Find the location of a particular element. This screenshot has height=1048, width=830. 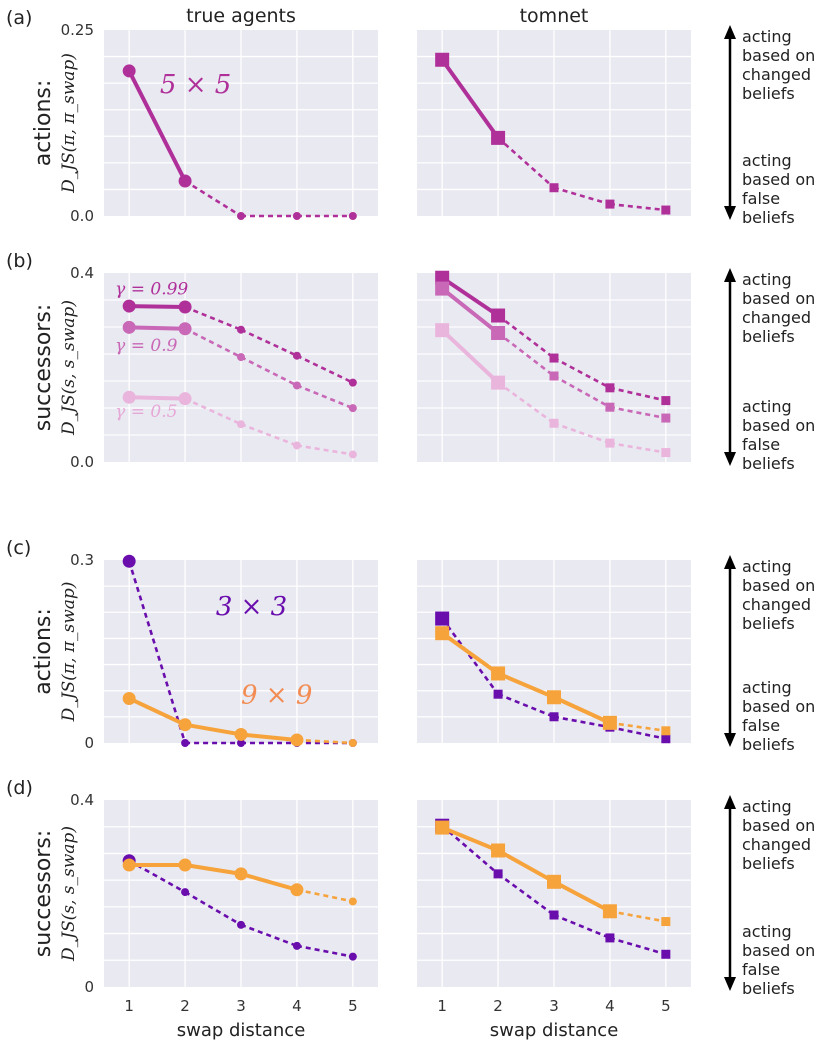

x-axis-label: swap distance is located at coordinates (241, 1030).